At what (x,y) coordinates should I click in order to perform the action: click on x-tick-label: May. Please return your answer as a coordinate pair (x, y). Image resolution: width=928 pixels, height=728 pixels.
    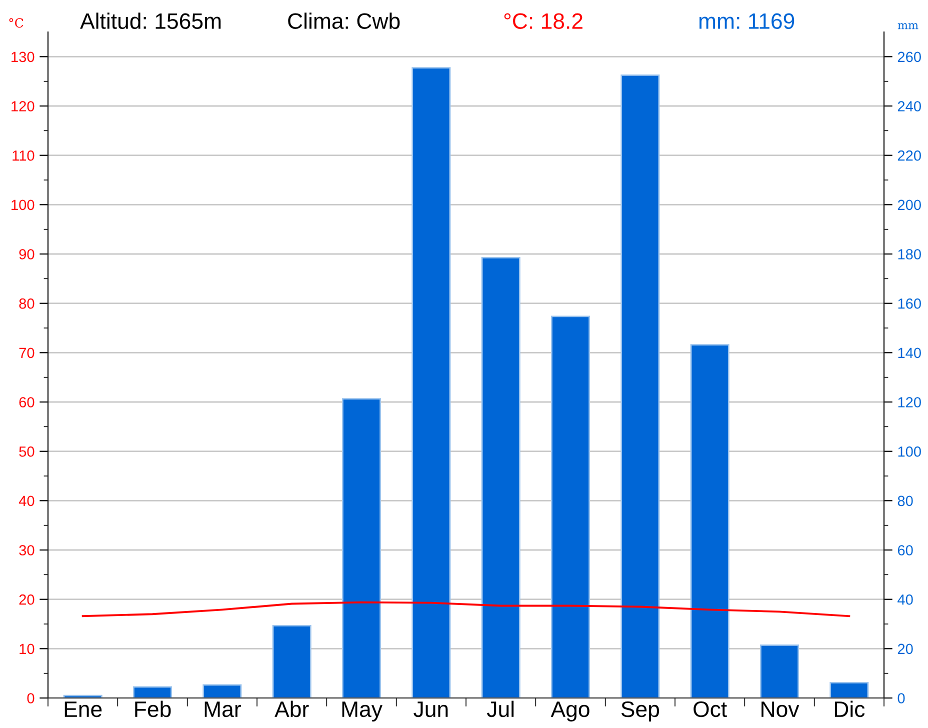
    Looking at the image, I should click on (362, 712).